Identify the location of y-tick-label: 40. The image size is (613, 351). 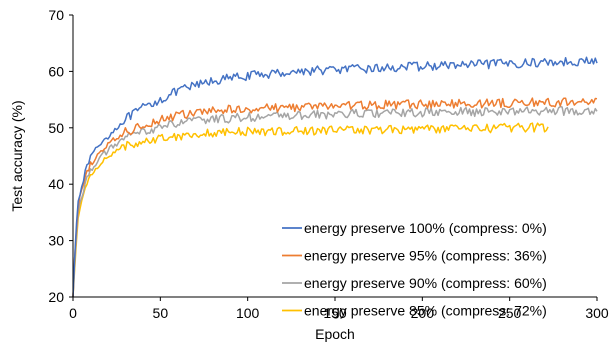
(56, 184).